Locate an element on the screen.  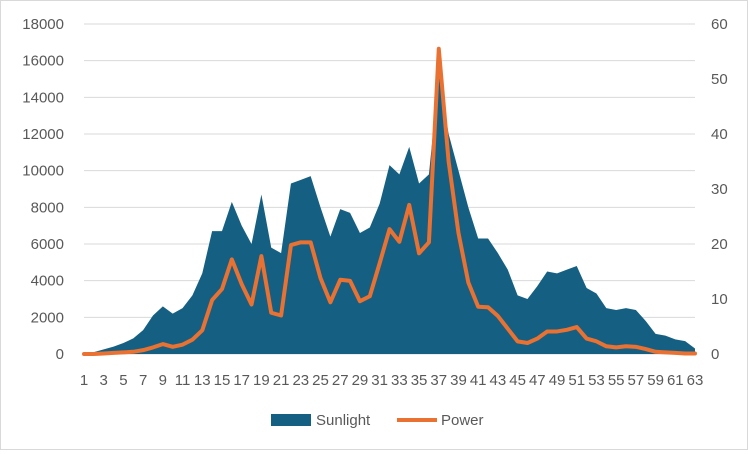
x-tick-label: 53 is located at coordinates (596, 380).